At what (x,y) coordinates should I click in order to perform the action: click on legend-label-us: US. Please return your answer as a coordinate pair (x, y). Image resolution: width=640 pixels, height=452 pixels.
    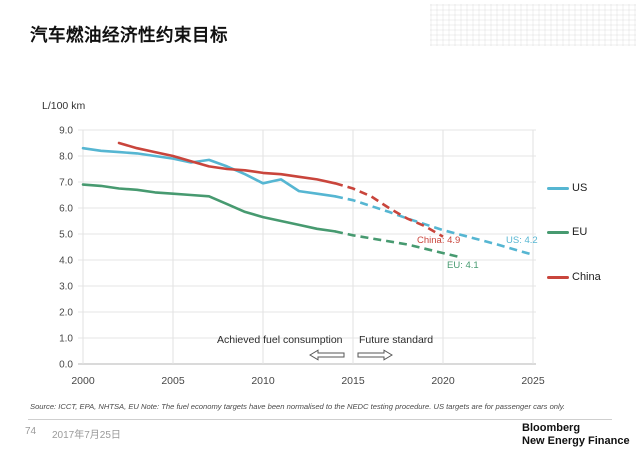
    Looking at the image, I should click on (580, 188).